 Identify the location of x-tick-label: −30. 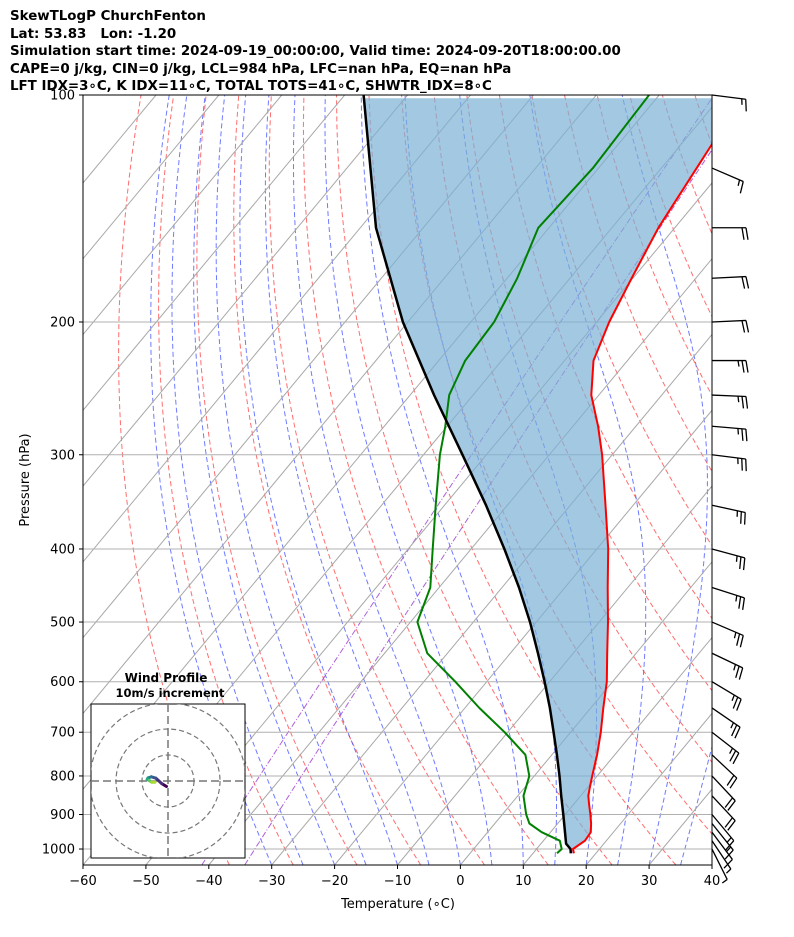
(271, 881).